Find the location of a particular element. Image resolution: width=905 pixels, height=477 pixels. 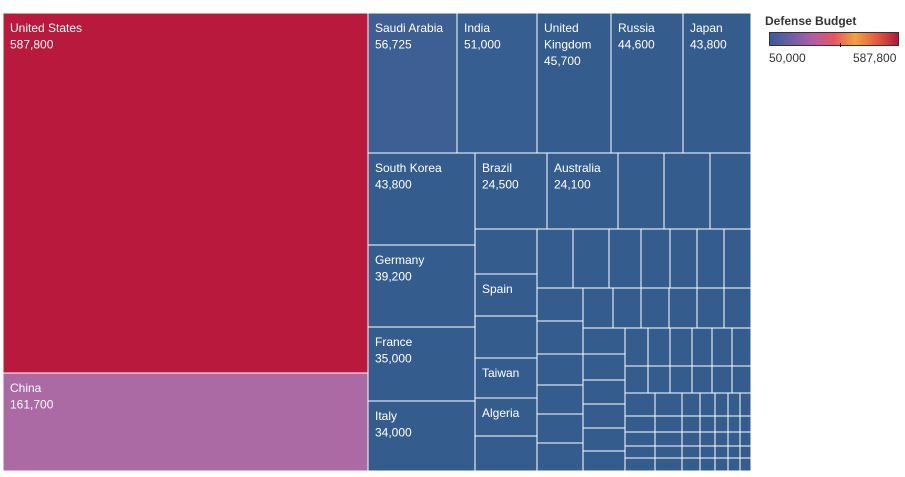

cell-spain is located at coordinates (506, 295).